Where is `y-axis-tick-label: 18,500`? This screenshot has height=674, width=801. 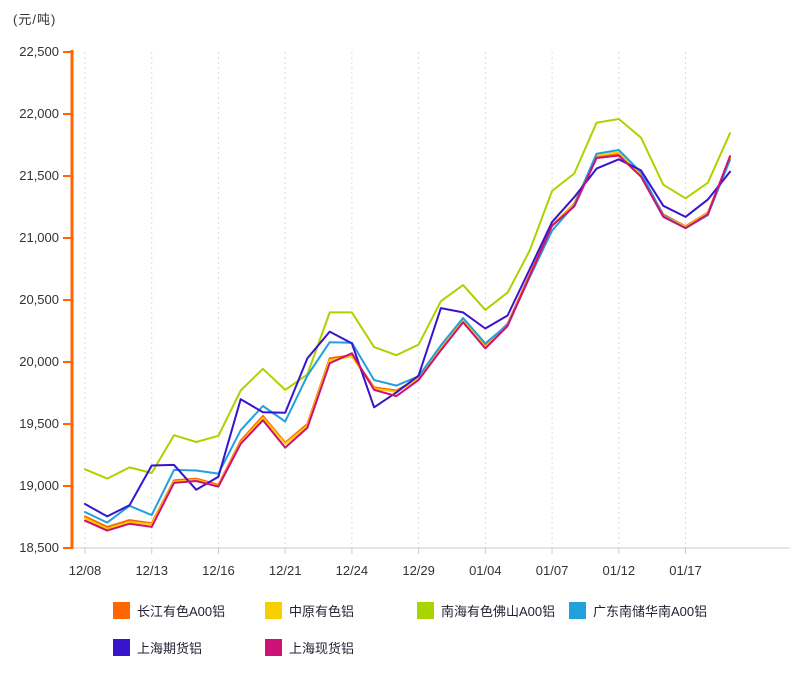 y-axis-tick-label: 18,500 is located at coordinates (39, 547).